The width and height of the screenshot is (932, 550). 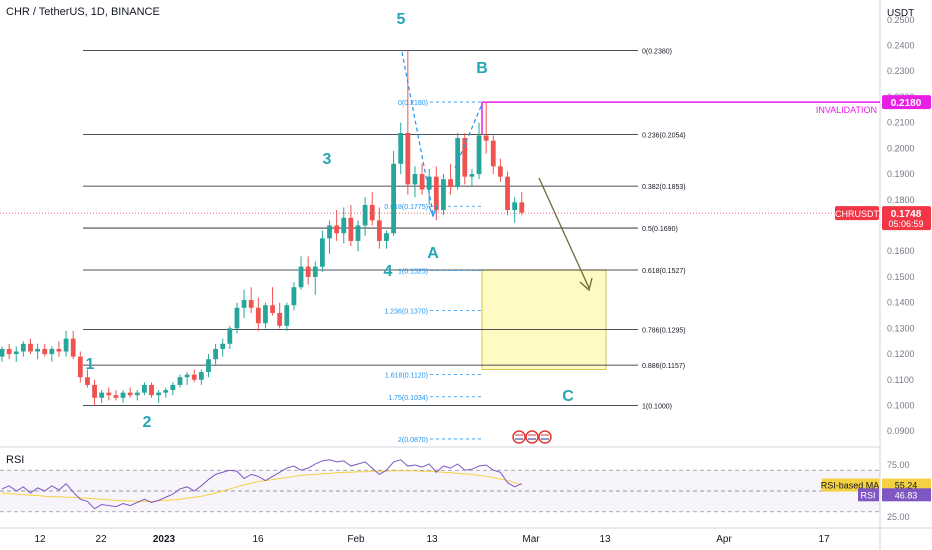 I want to click on wave-arrow-head, so click(x=433, y=211).